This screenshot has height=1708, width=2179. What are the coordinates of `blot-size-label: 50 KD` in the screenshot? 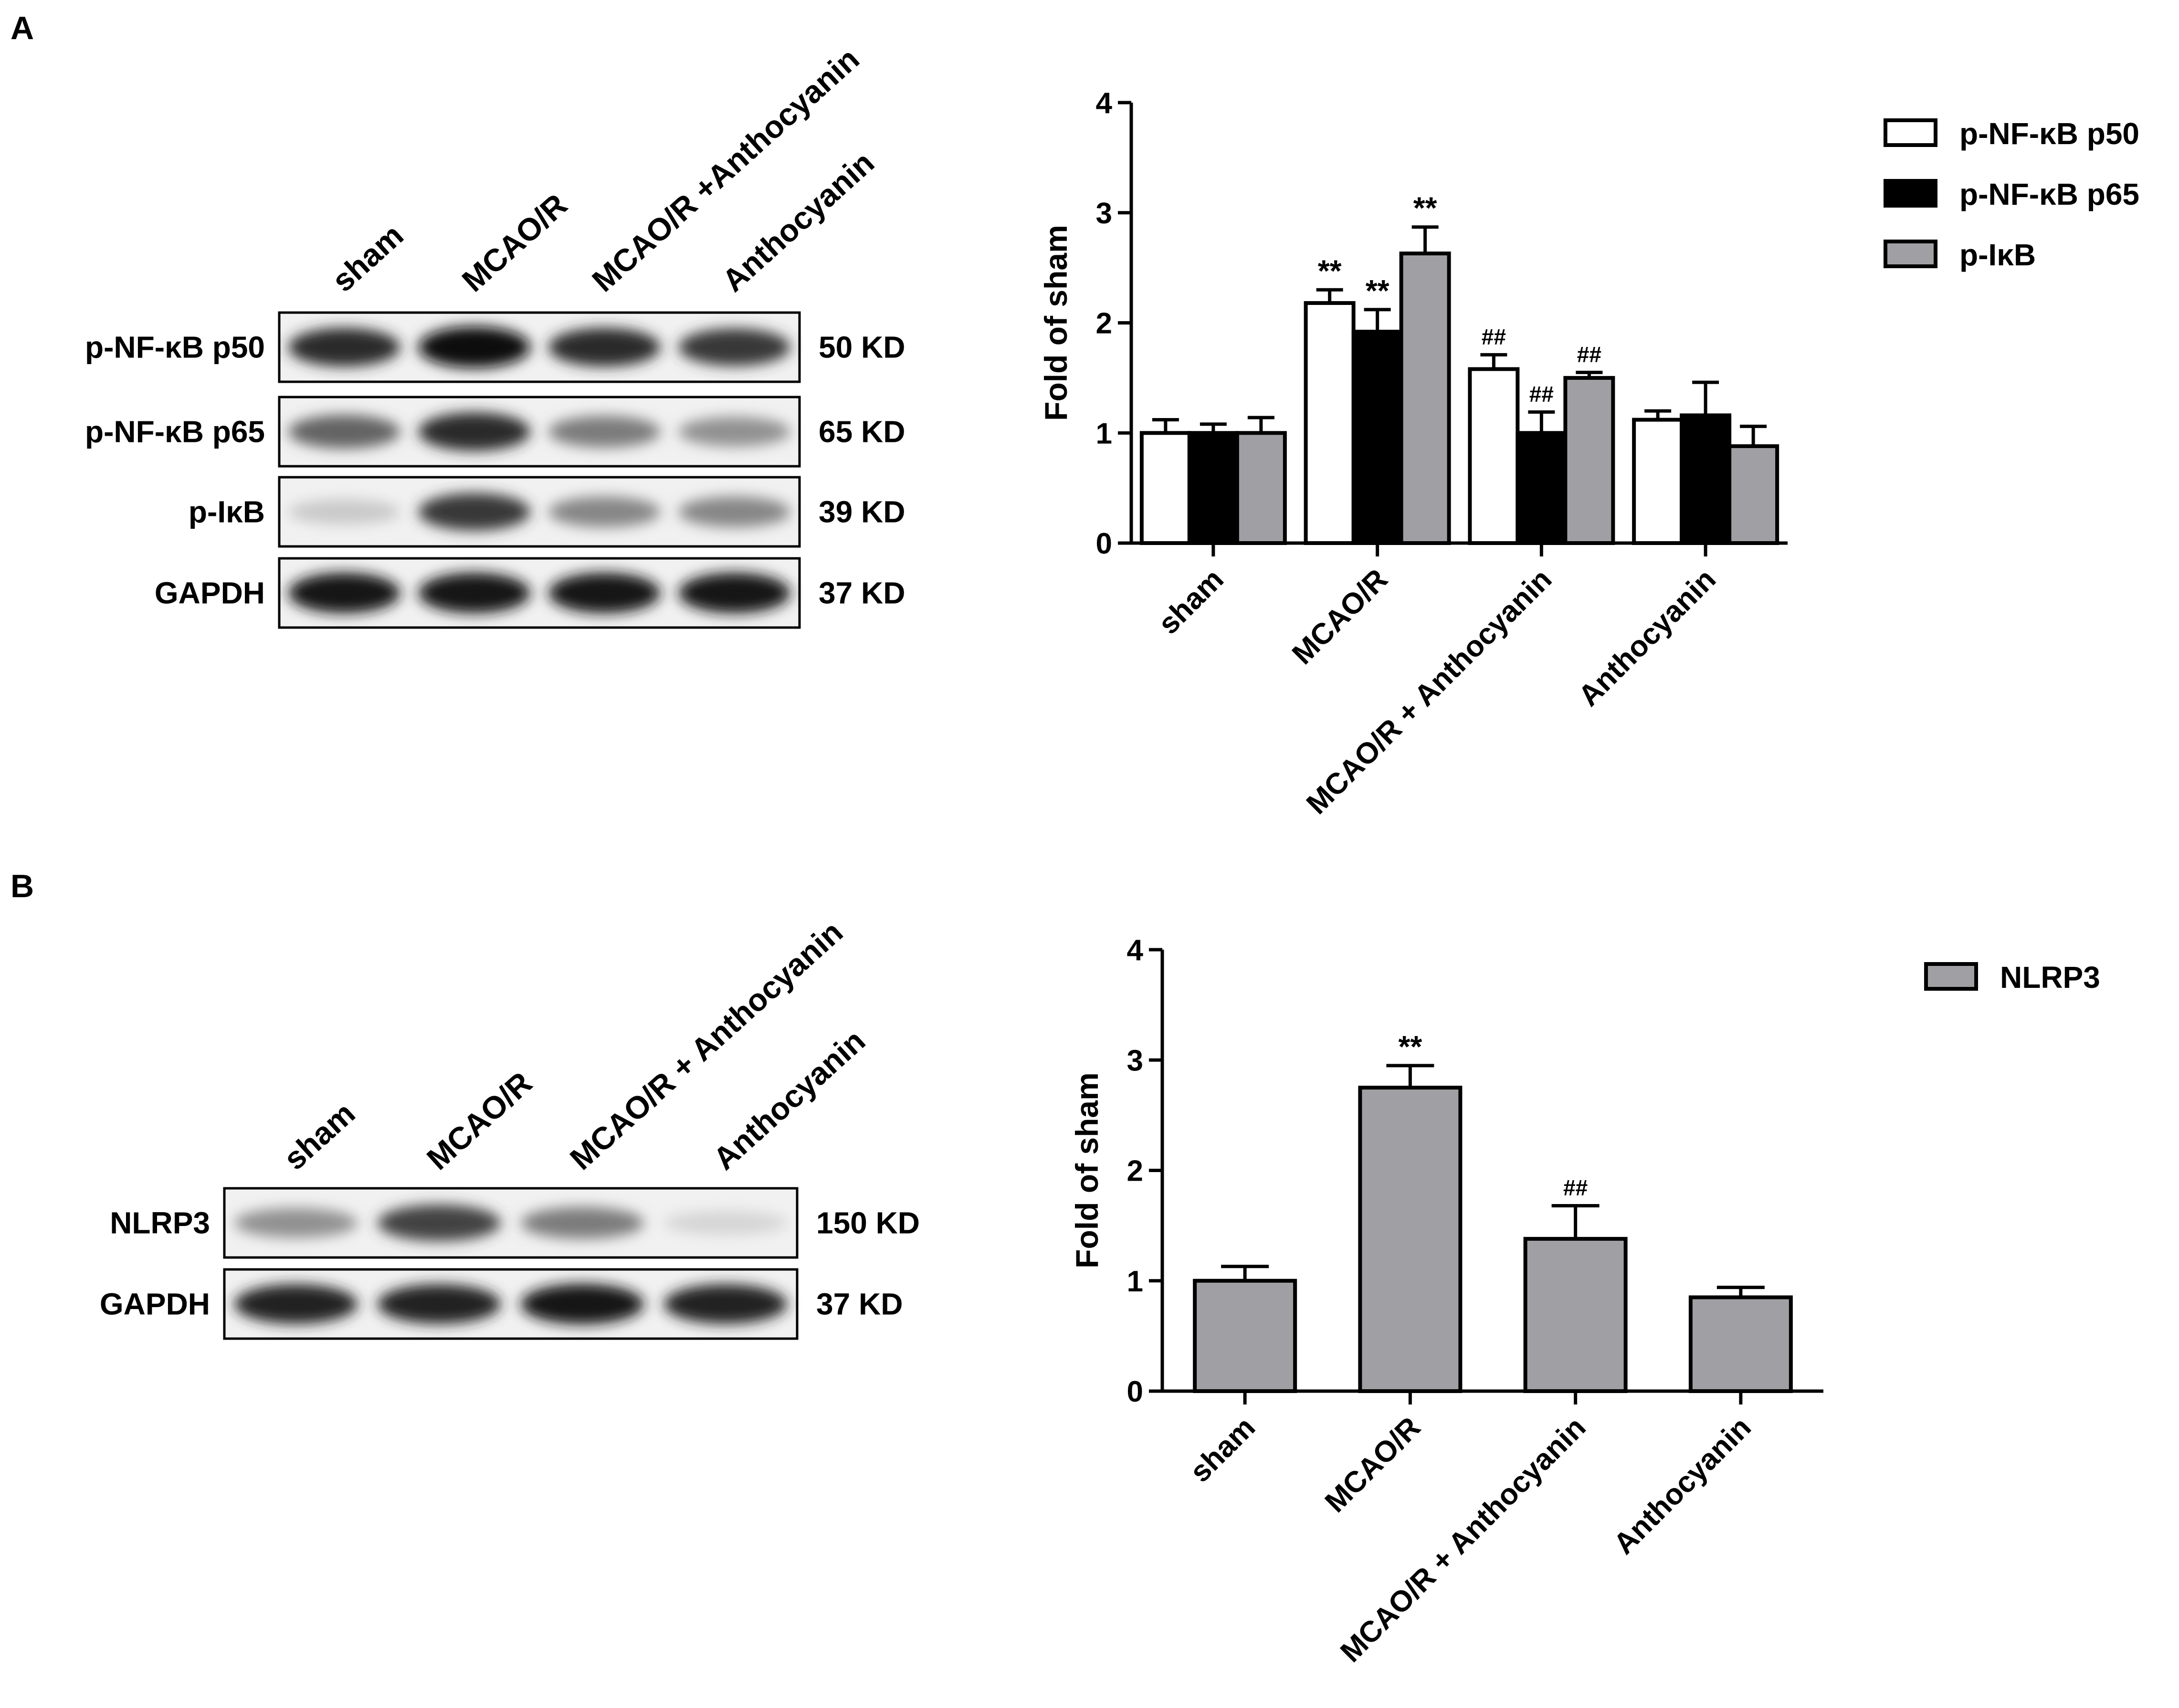 It's located at (862, 347).